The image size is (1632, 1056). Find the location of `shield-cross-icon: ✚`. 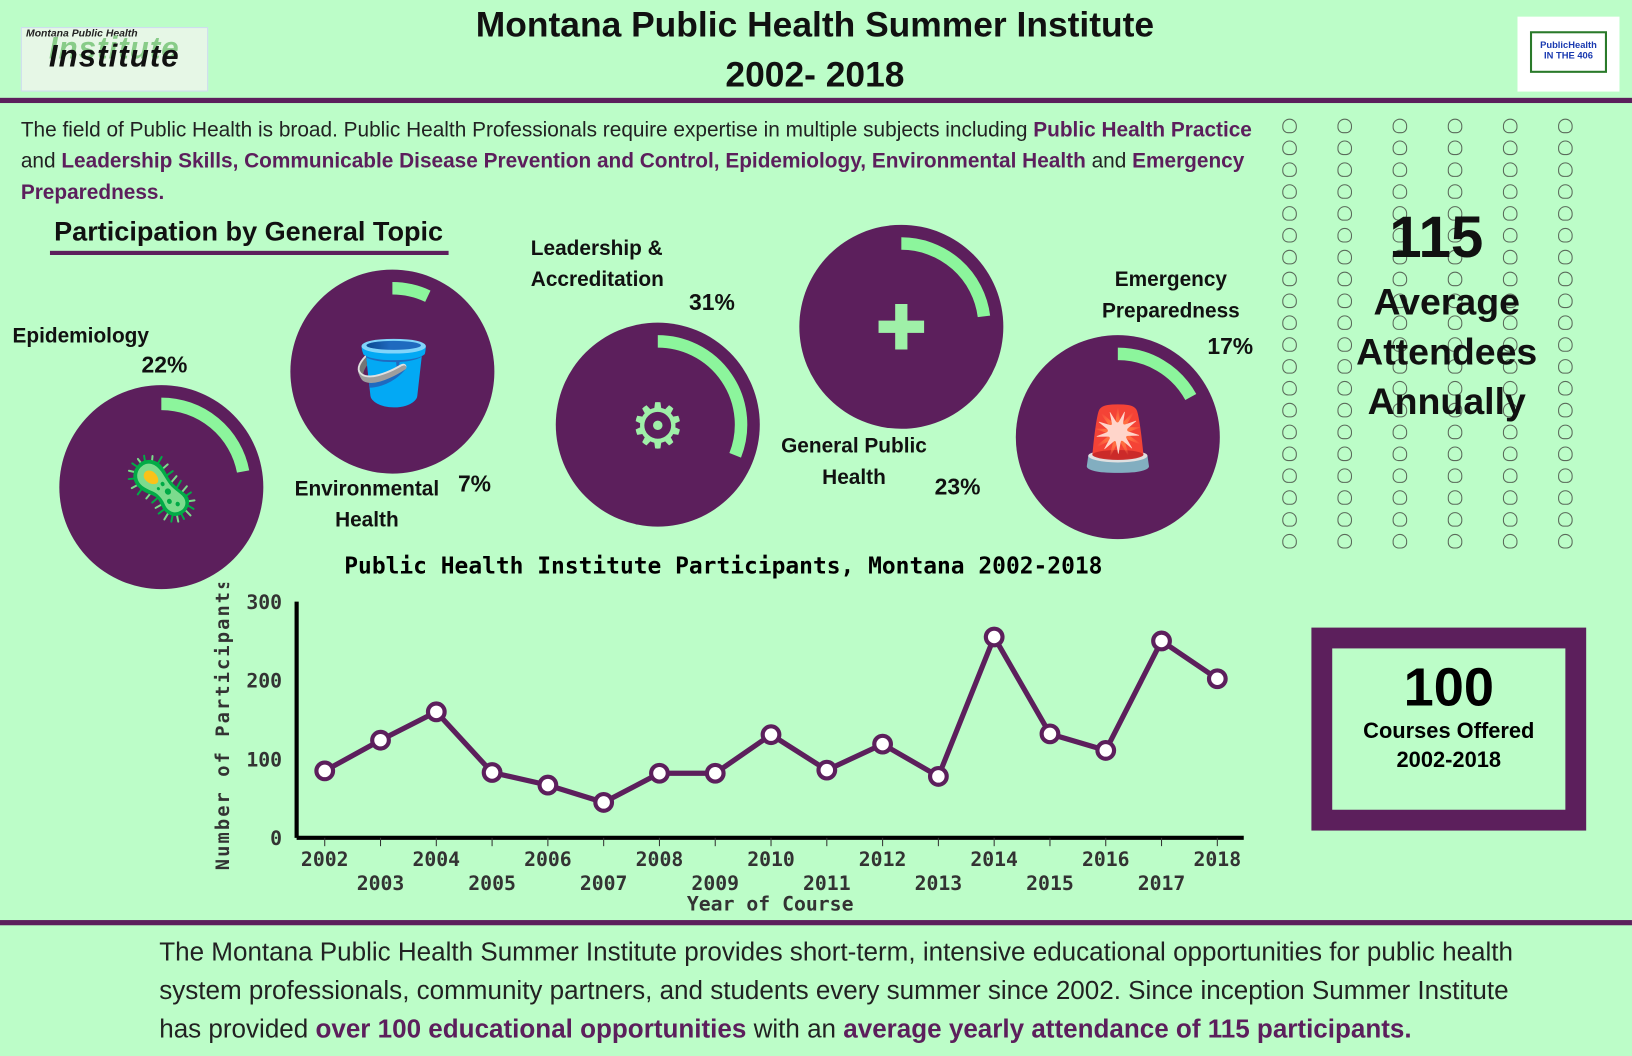

shield-cross-icon: ✚ is located at coordinates (901, 329).